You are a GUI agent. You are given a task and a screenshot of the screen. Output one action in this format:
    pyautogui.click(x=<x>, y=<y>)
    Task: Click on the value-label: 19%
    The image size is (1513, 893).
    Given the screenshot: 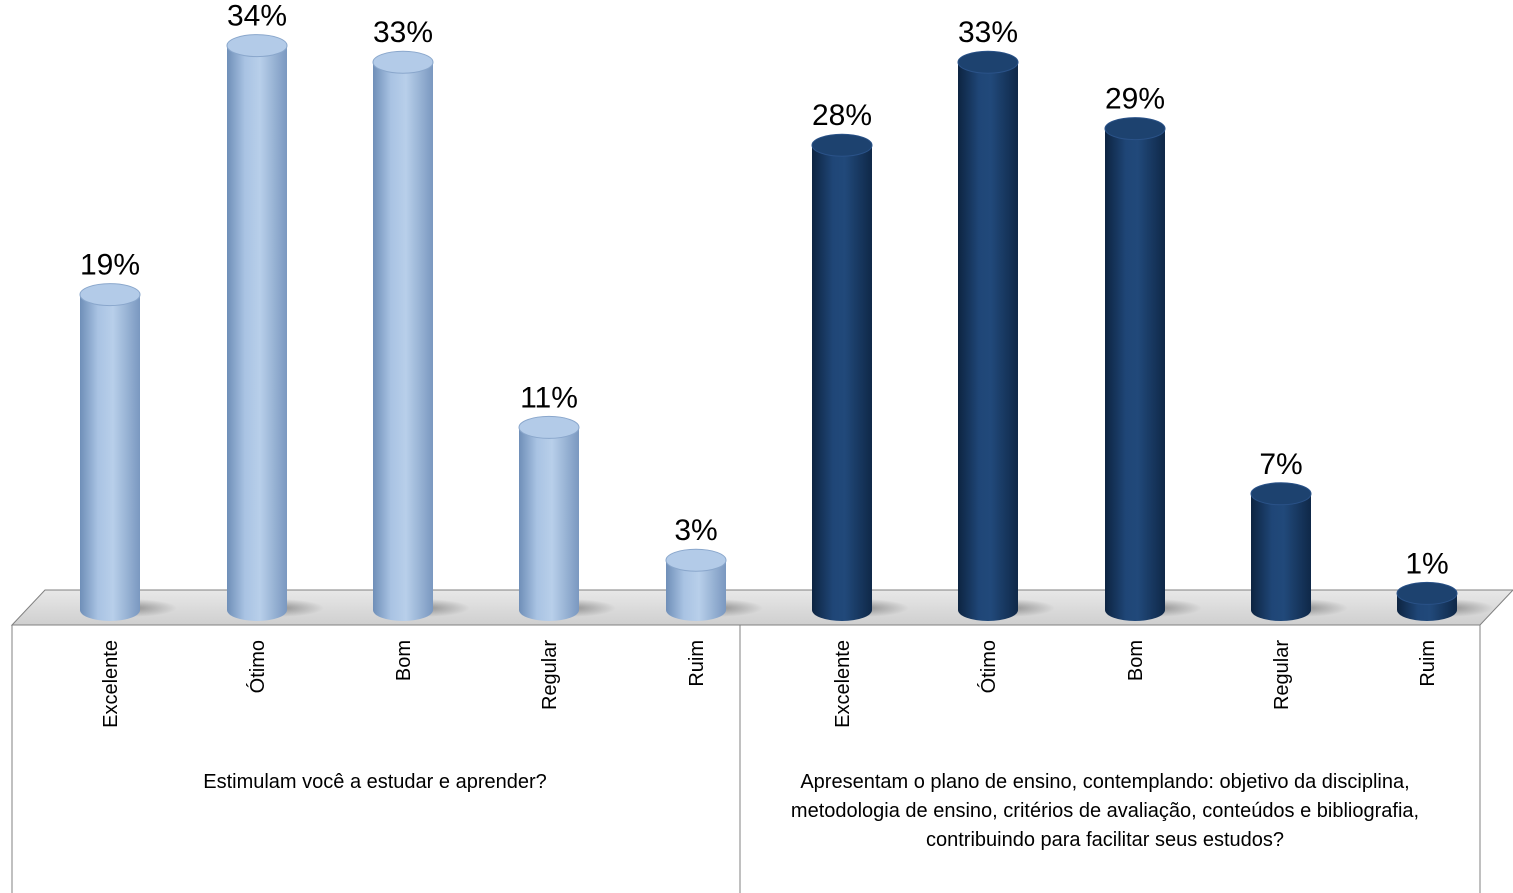 What is the action you would take?
    pyautogui.click(x=110, y=265)
    